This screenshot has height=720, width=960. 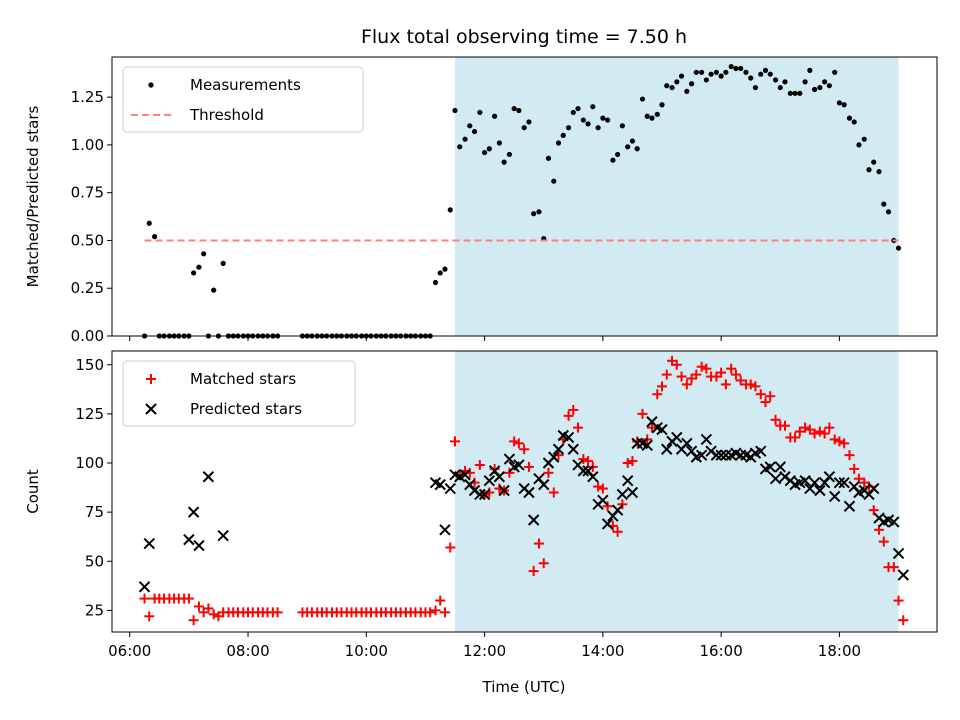 What do you see at coordinates (151, 409) in the screenshot?
I see `legend-marker` at bounding box center [151, 409].